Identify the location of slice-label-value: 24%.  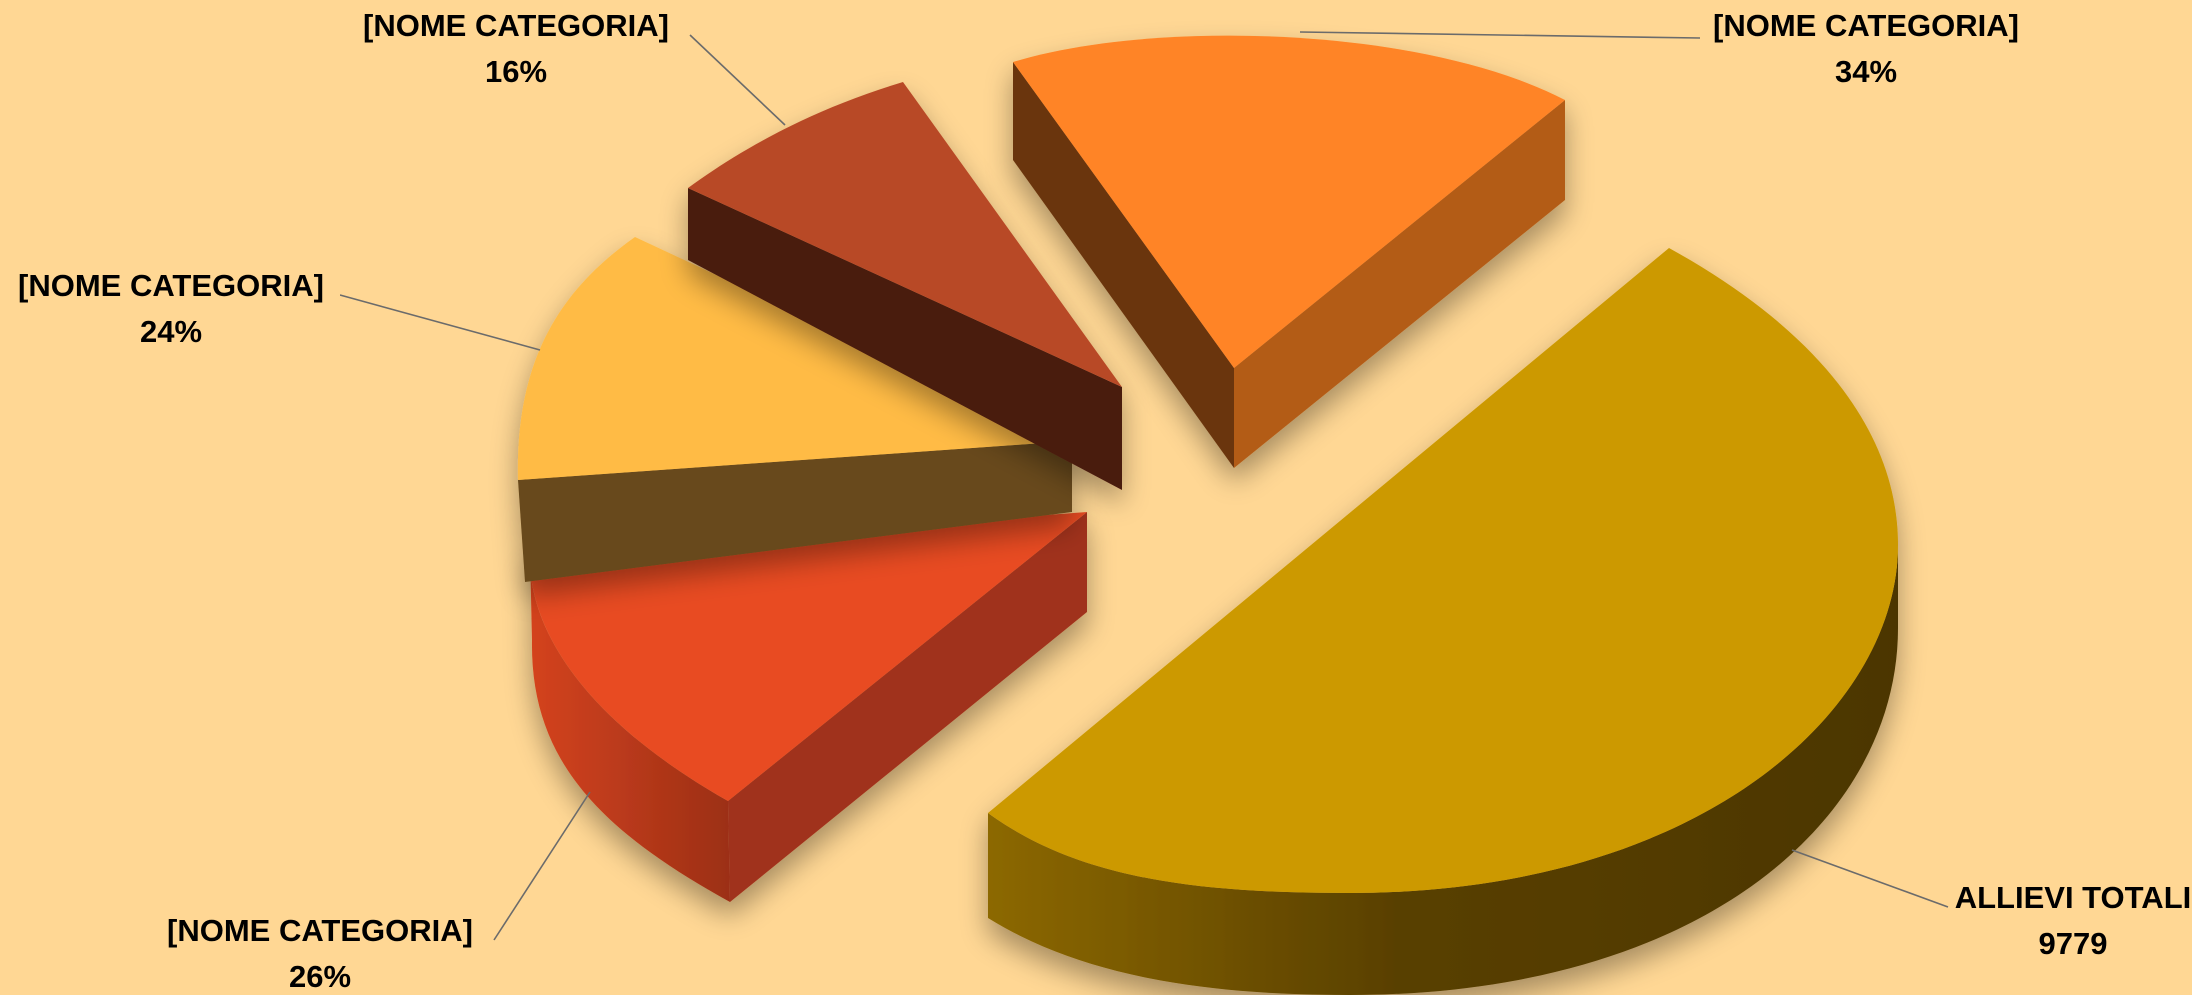
(171, 331).